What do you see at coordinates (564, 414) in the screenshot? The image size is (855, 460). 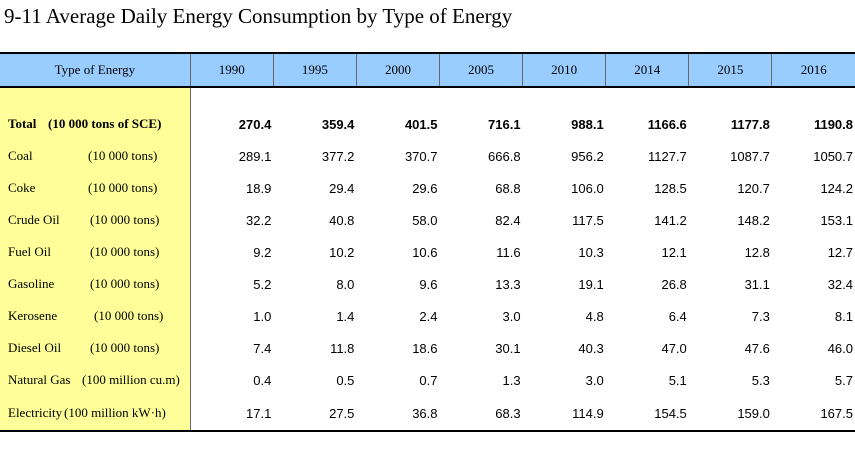 I see `table-cell-value: 114.9` at bounding box center [564, 414].